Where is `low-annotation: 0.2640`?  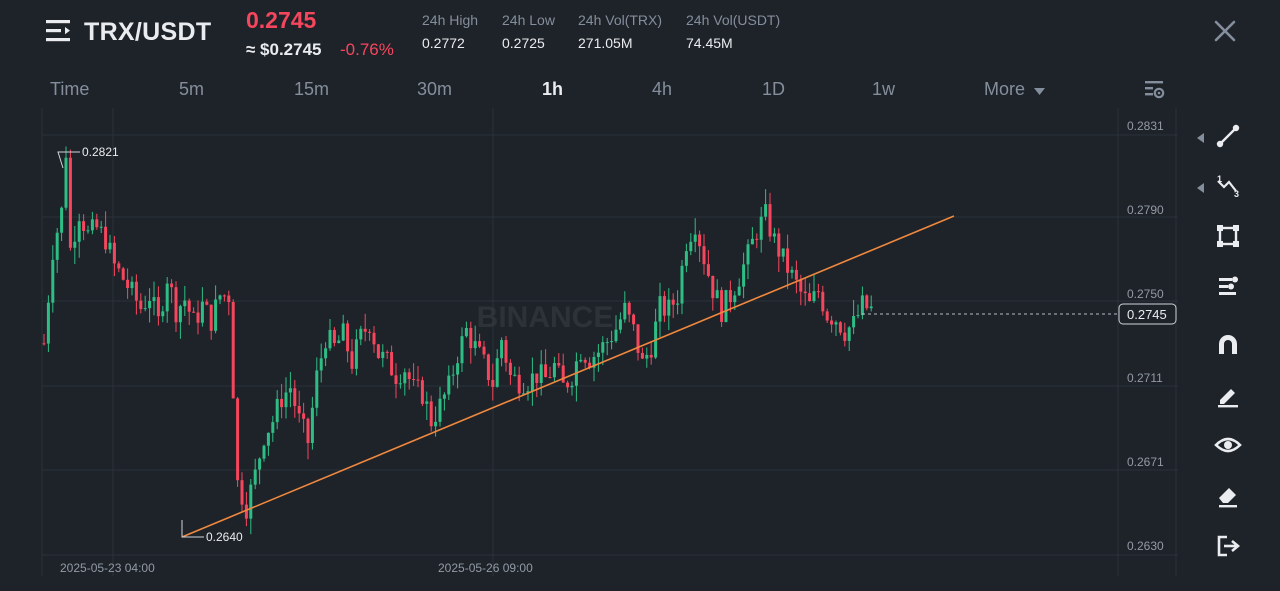
low-annotation: 0.2640 is located at coordinates (212, 532).